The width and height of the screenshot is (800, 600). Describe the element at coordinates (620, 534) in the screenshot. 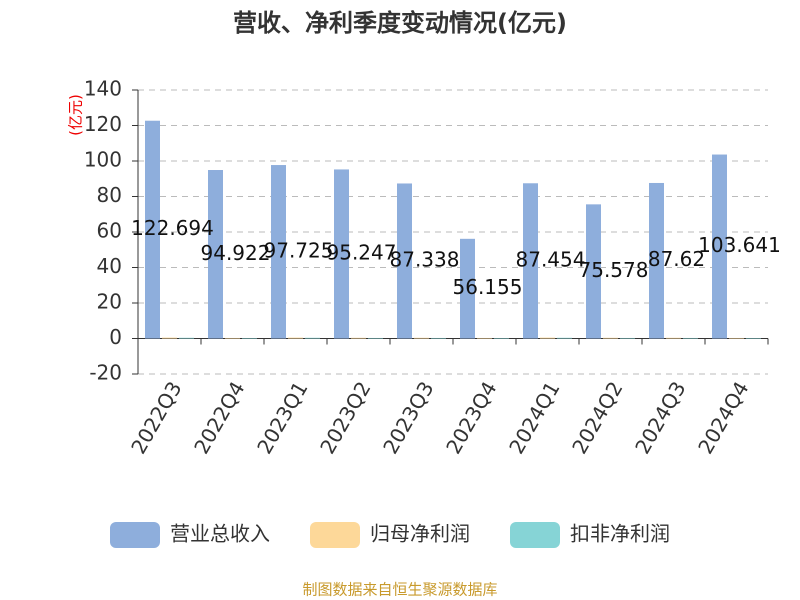

I see `legend-label: 扣非净利润` at that location.